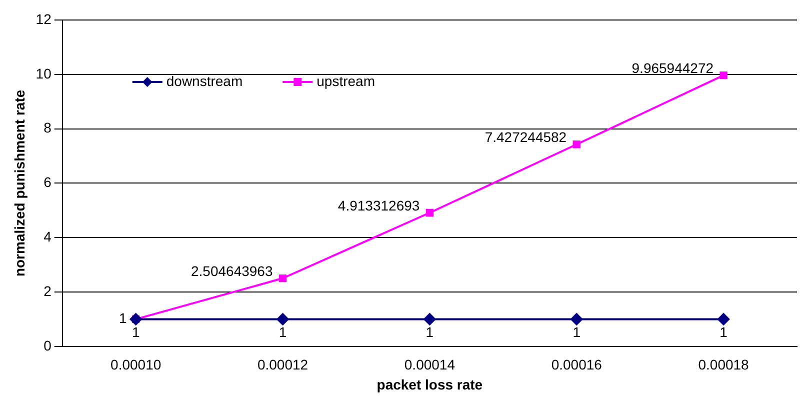  I want to click on y-tick-label: 8, so click(48, 128).